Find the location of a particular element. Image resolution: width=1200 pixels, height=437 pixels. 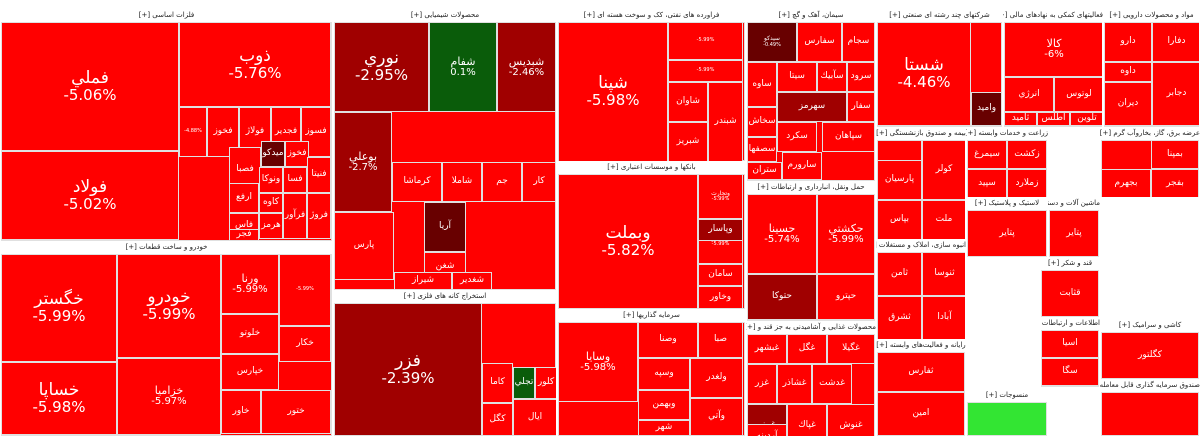

sector-title: عرضه برق، گاز، بخاروآب گرم [+] is located at coordinates (1150, 133).